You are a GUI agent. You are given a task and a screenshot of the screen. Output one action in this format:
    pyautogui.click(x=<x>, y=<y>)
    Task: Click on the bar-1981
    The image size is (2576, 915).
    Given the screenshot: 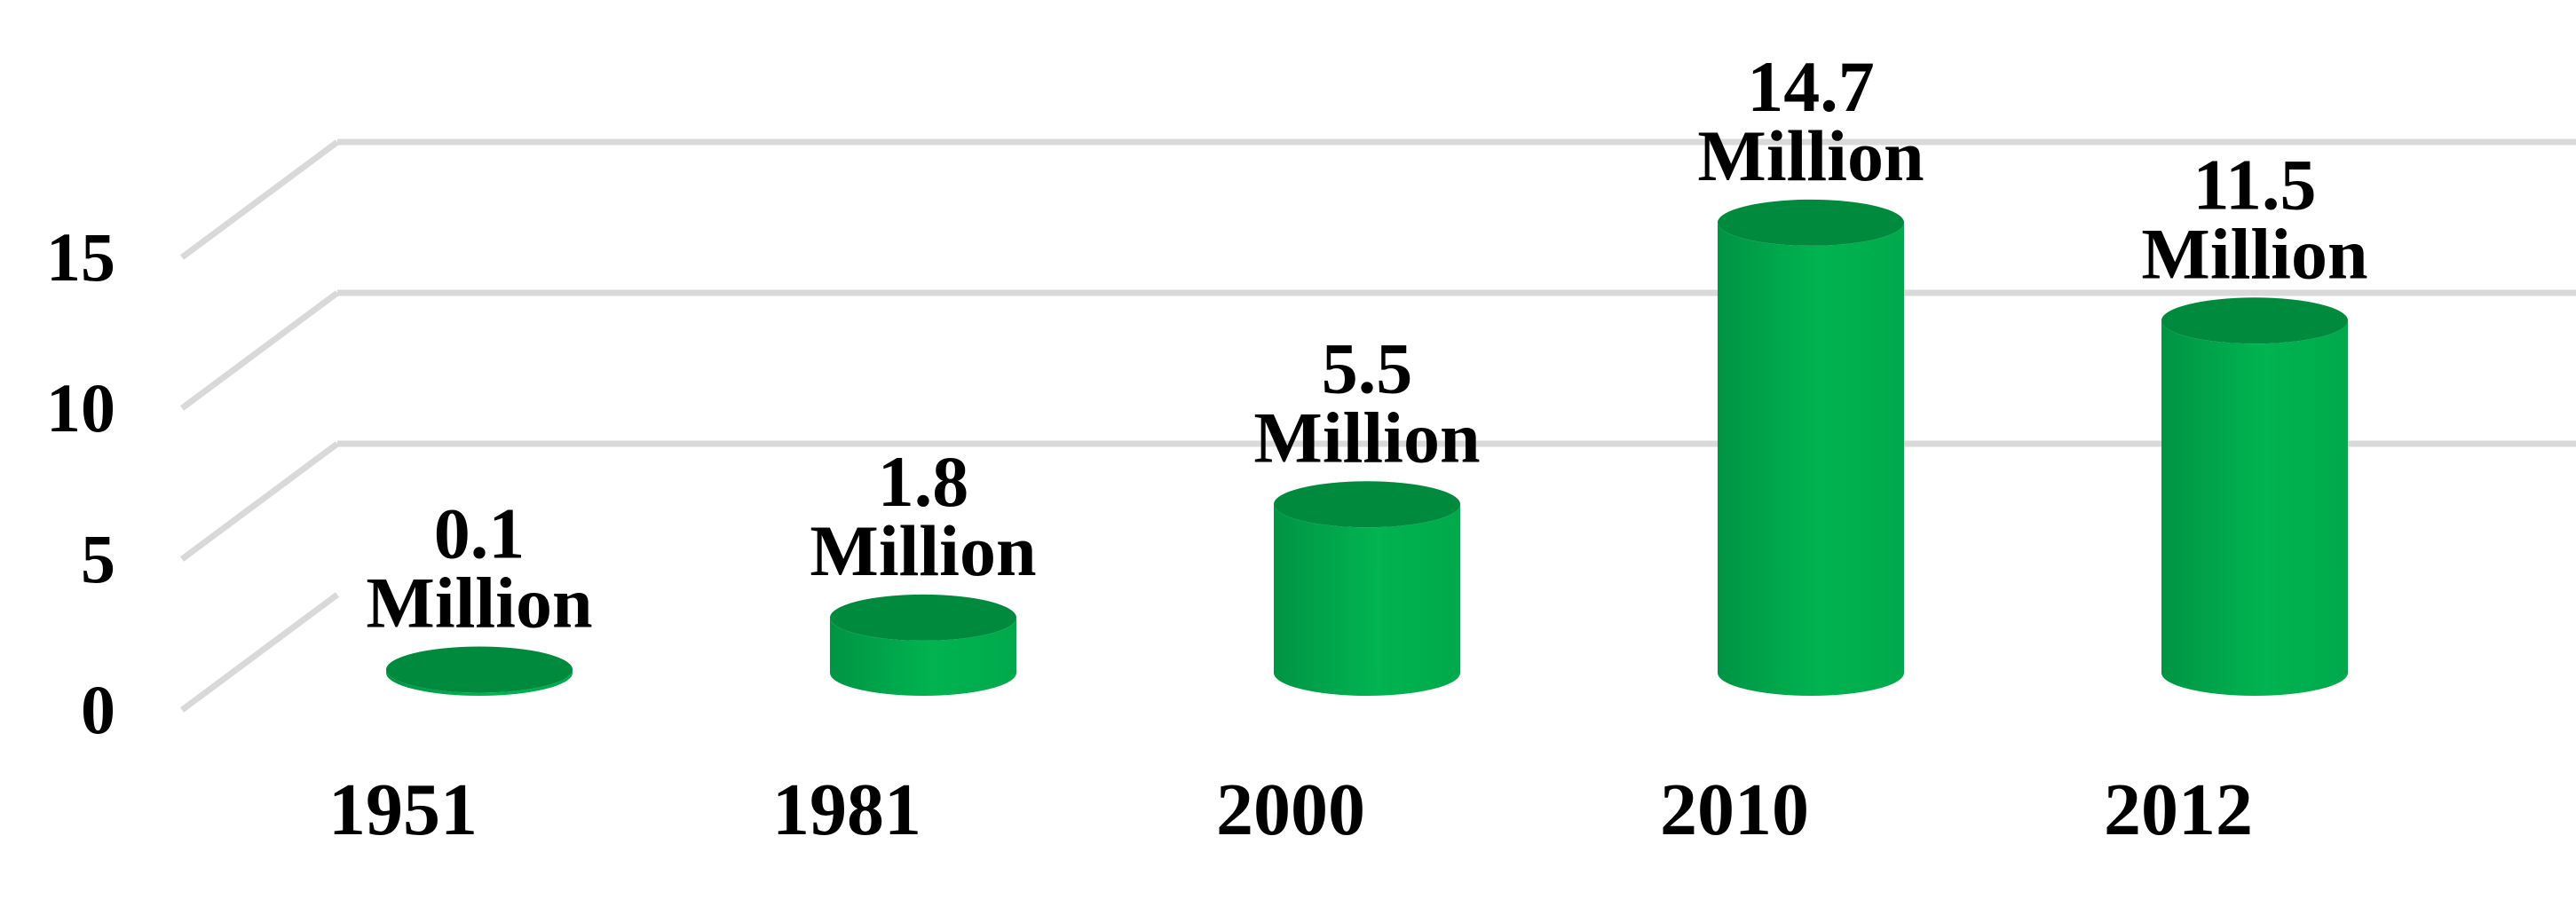 What is the action you would take?
    pyautogui.click(x=923, y=645)
    